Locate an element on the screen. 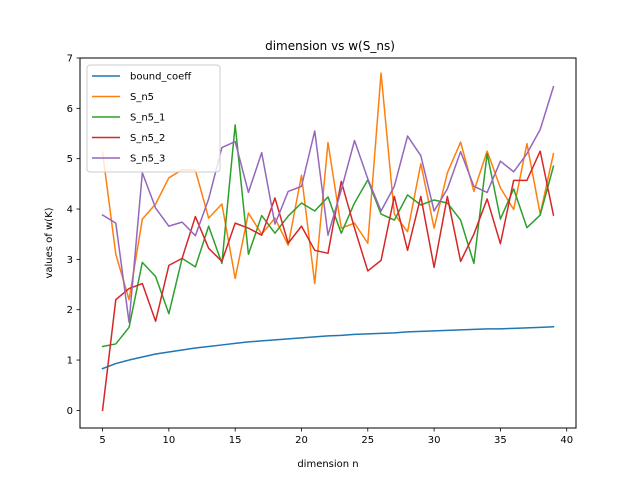 Image resolution: width=640 pixels, height=480 pixels. legend-label: S_n5_2 is located at coordinates (147, 138).